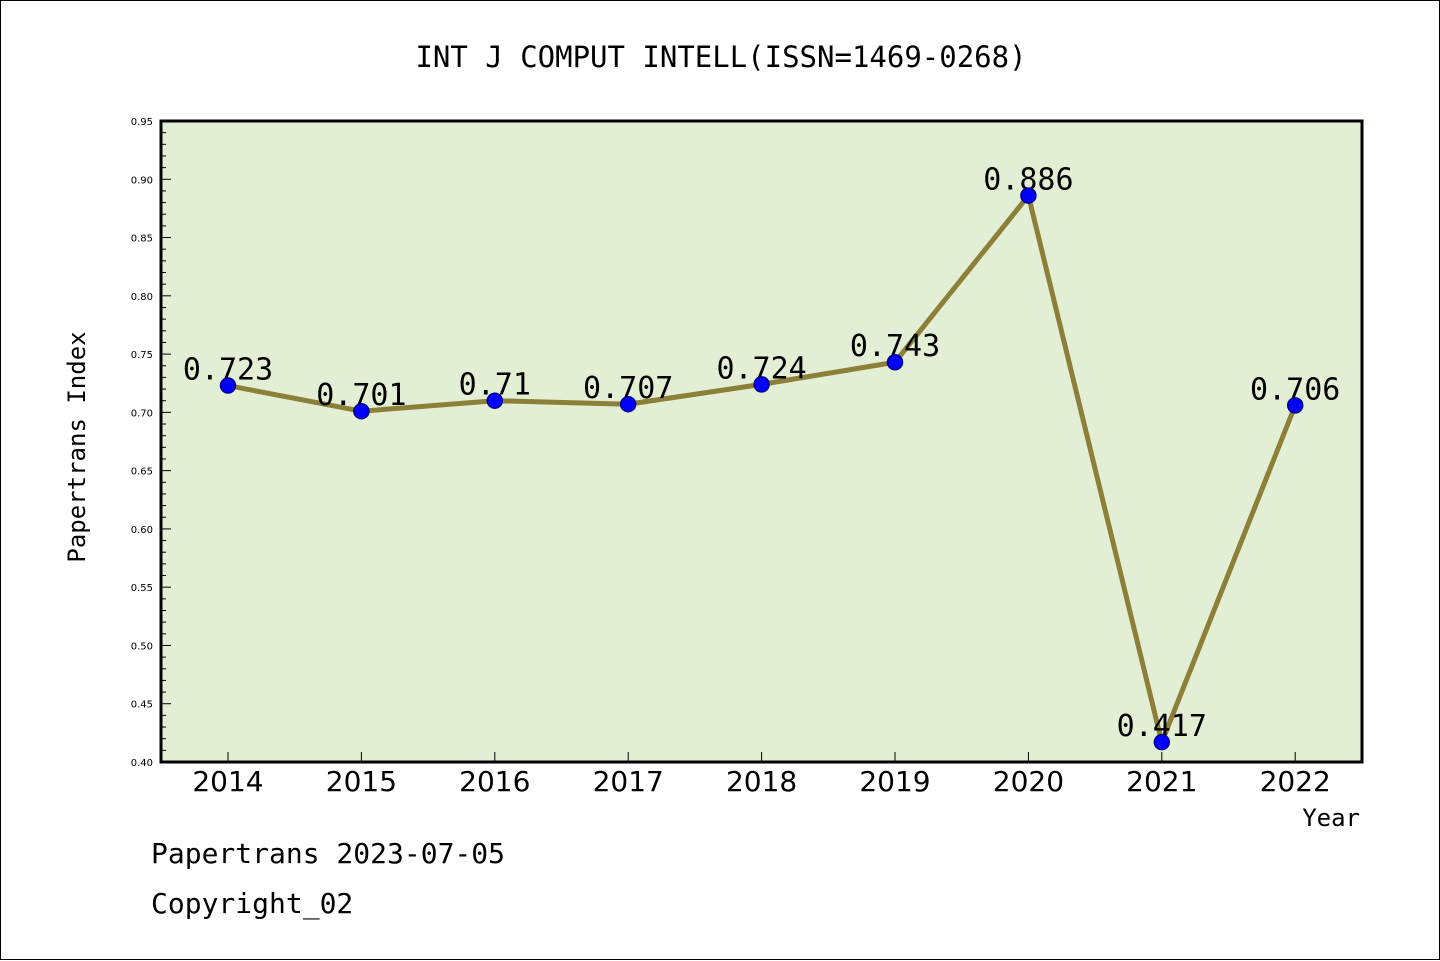 The image size is (1440, 961). Describe the element at coordinates (142, 705) in the screenshot. I see `y-tick-label: 0.45` at that location.